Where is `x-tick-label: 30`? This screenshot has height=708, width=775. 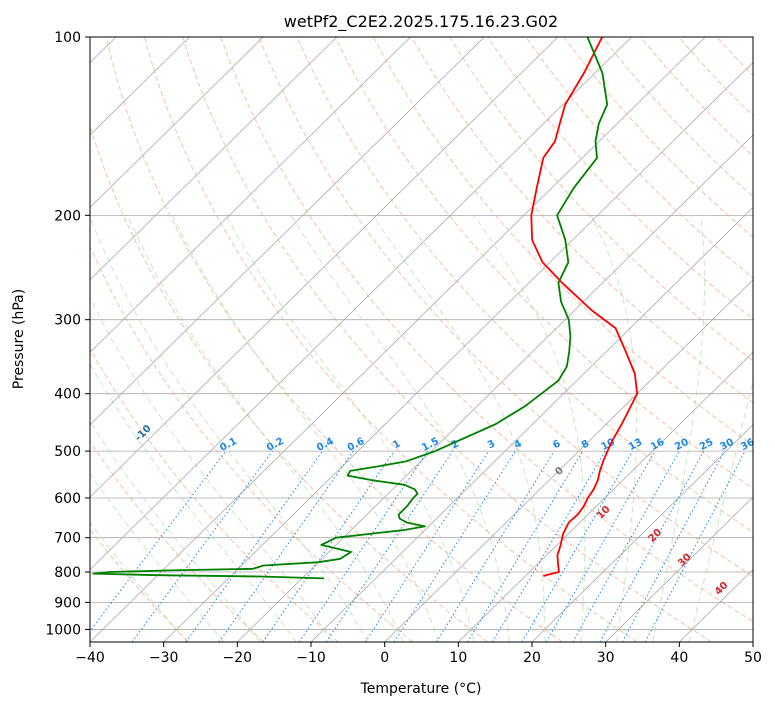 x-tick-label: 30 is located at coordinates (606, 658).